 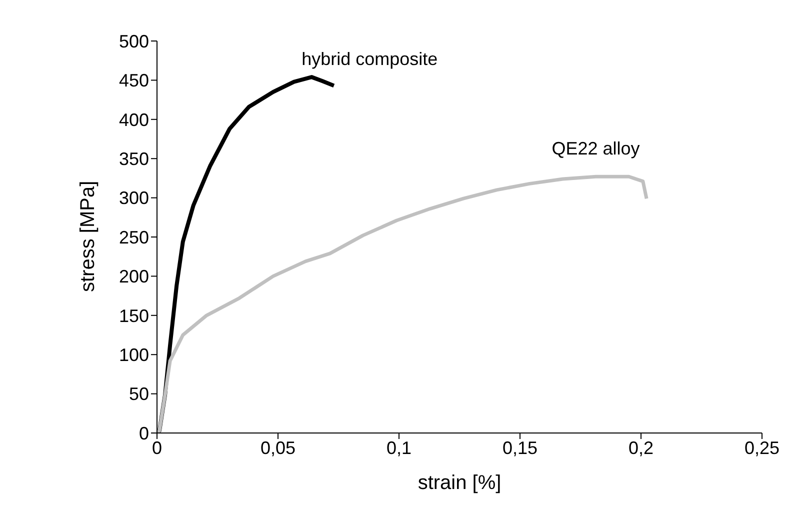 I want to click on y-tick-label: 250, so click(x=133, y=237).